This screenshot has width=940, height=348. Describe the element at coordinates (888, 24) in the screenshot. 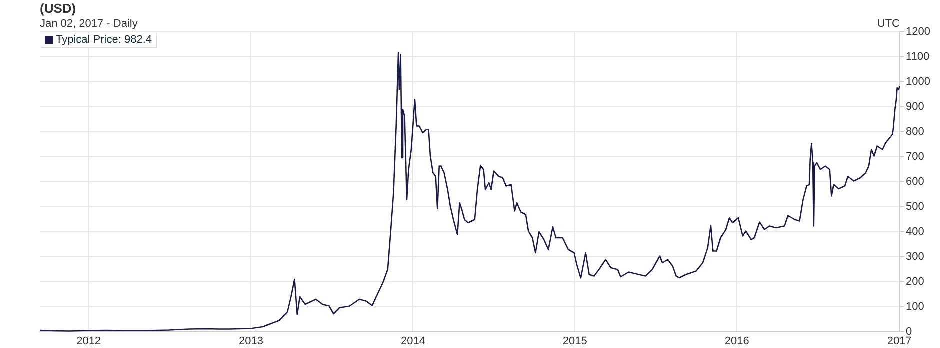

I see `text: UTC` at that location.